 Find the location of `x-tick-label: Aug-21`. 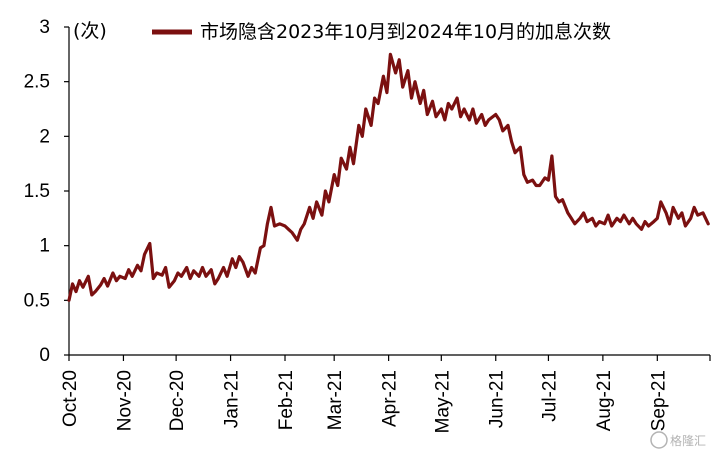

x-tick-label: Aug-21 is located at coordinates (604, 400).